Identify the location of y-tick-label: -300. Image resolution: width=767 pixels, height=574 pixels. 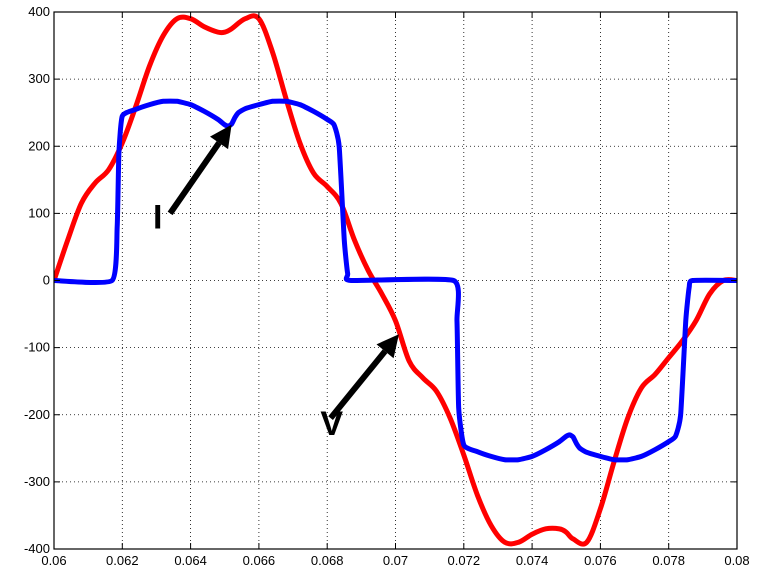
(37, 481).